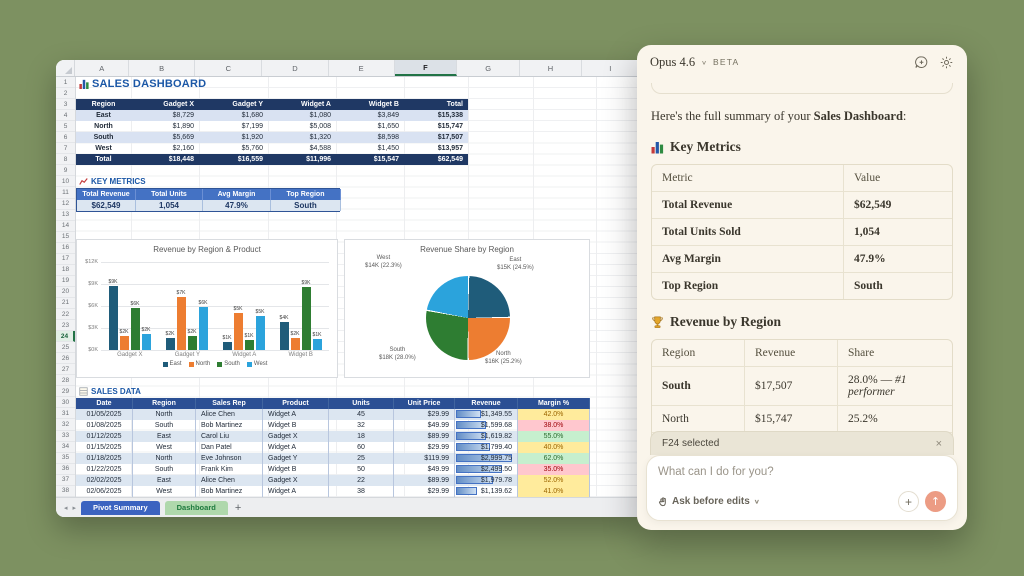  Describe the element at coordinates (196, 507) in the screenshot. I see `tab-dashboard: Dashboard` at that location.